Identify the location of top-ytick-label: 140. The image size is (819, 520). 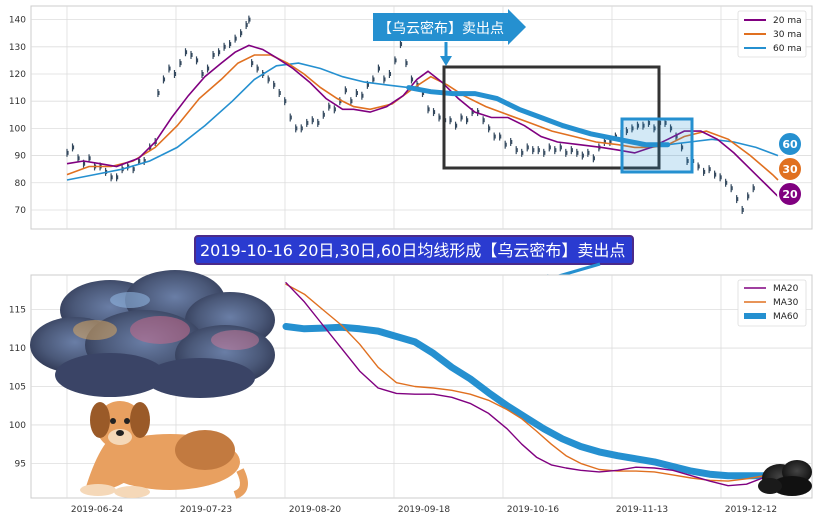
(17, 21).